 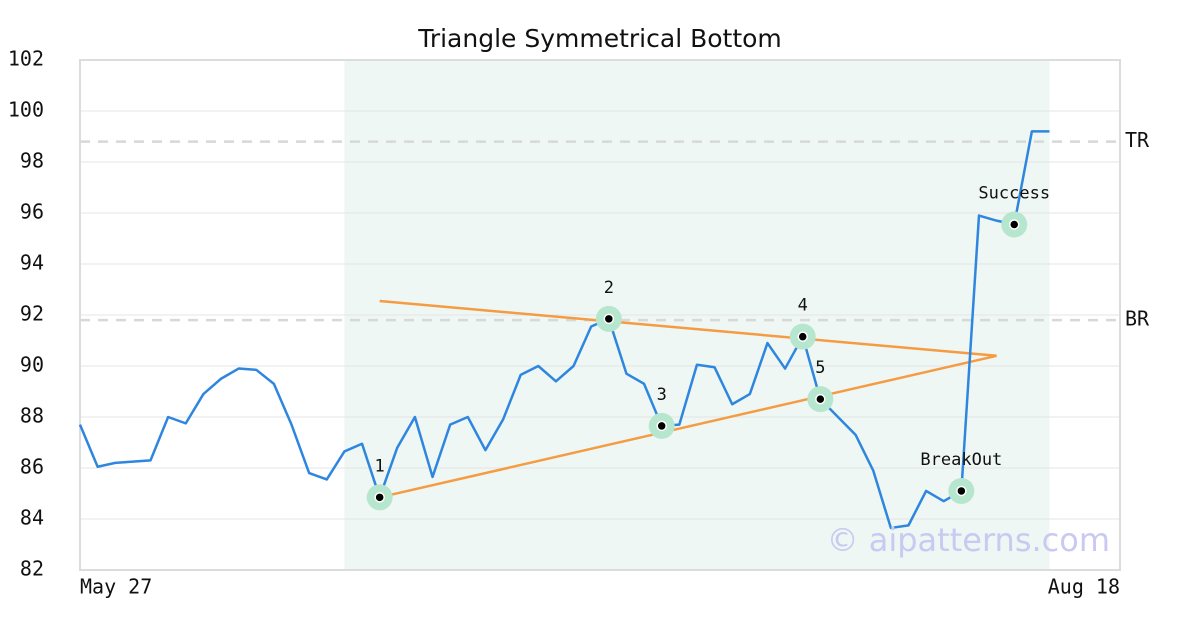 I want to click on point-label: BreakOut, so click(x=961, y=460).